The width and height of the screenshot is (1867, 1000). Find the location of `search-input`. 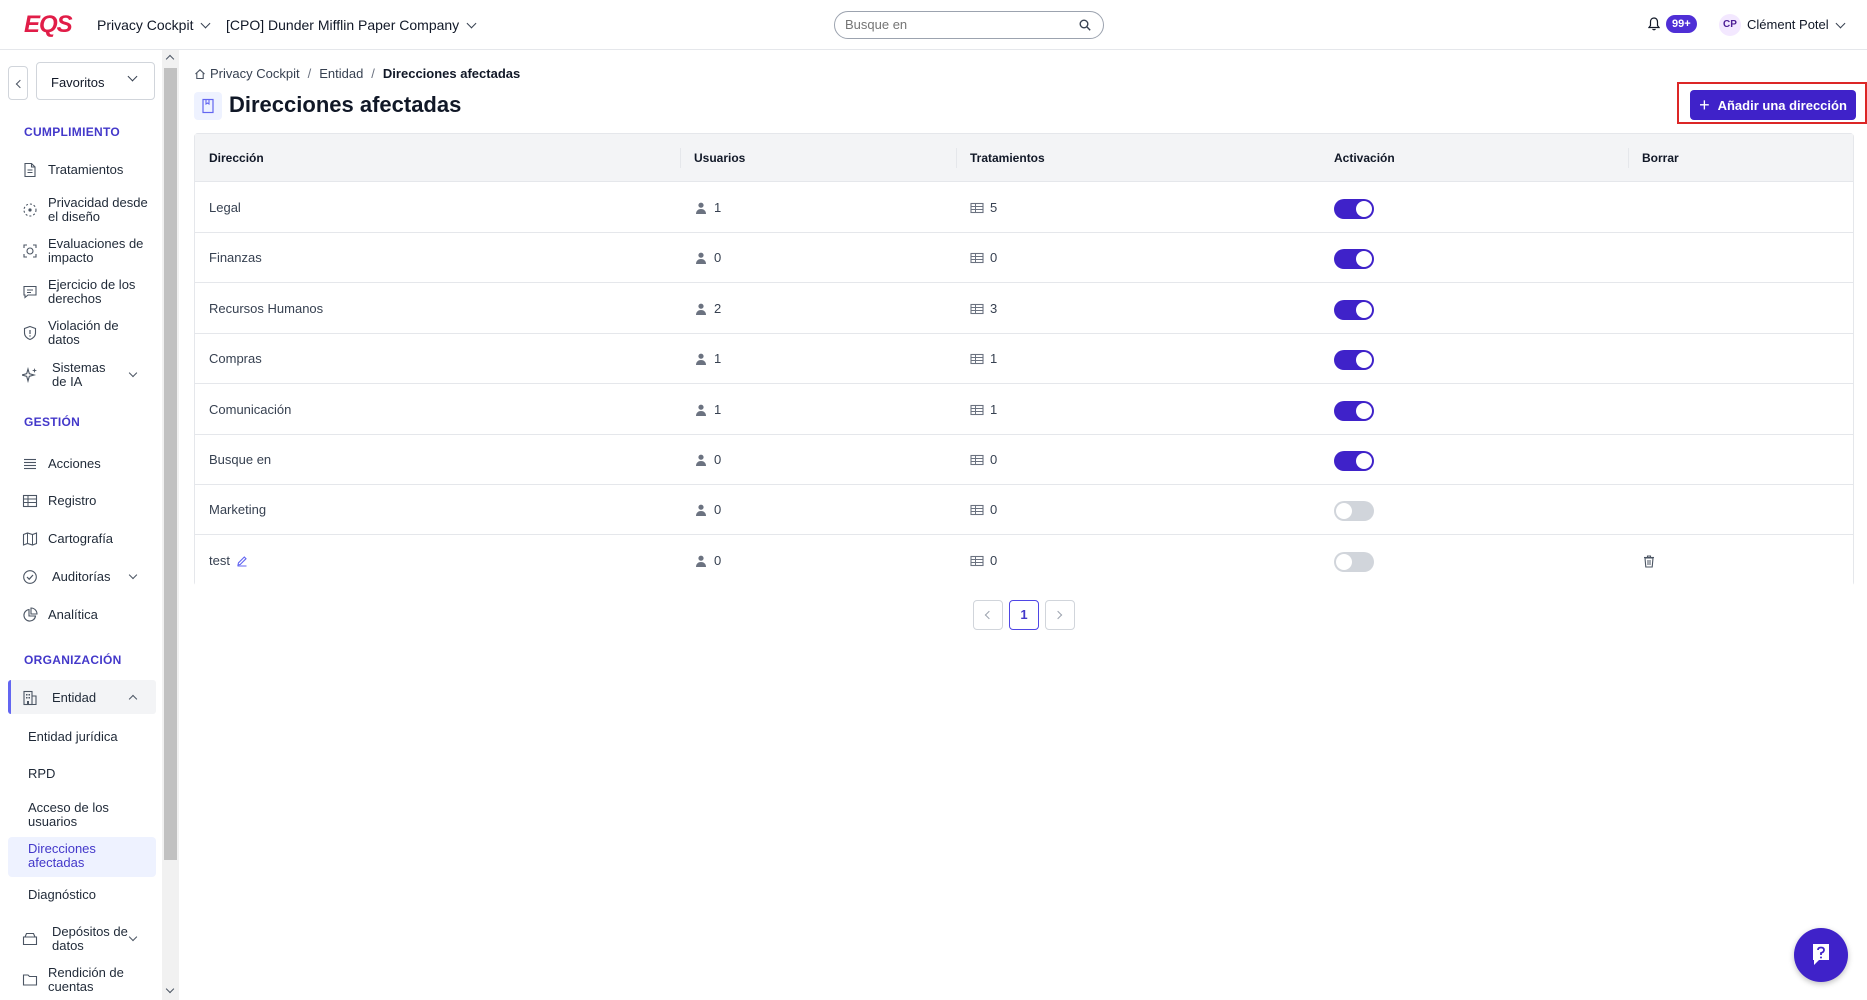

search-input is located at coordinates (955, 24).